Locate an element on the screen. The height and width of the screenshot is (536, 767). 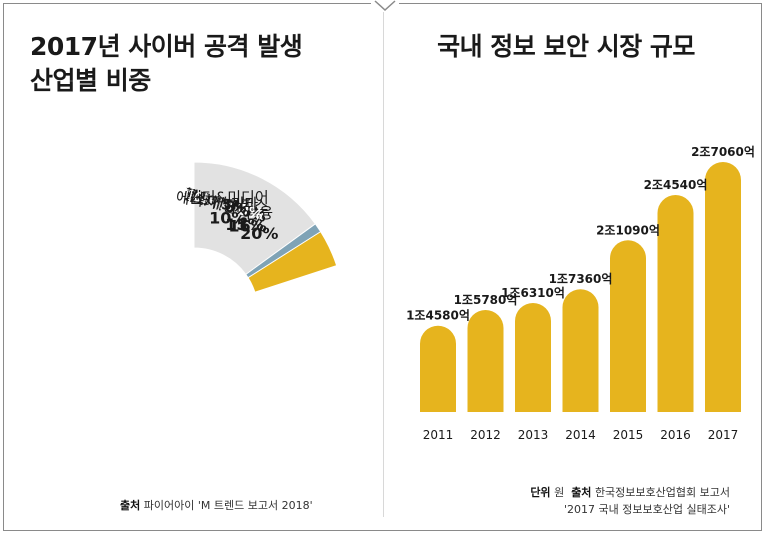
donut-slice-name-7: 에너지 5% is located at coordinates (212, 202).